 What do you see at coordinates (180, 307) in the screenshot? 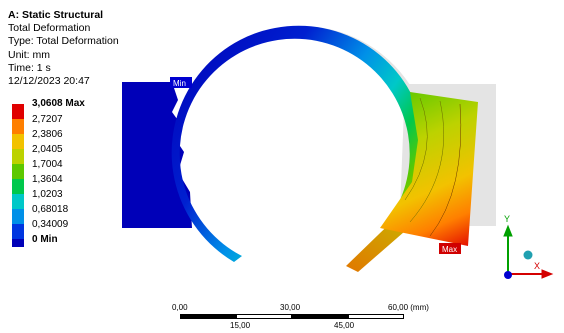
I see `scale-tick-0: 0,00` at bounding box center [180, 307].